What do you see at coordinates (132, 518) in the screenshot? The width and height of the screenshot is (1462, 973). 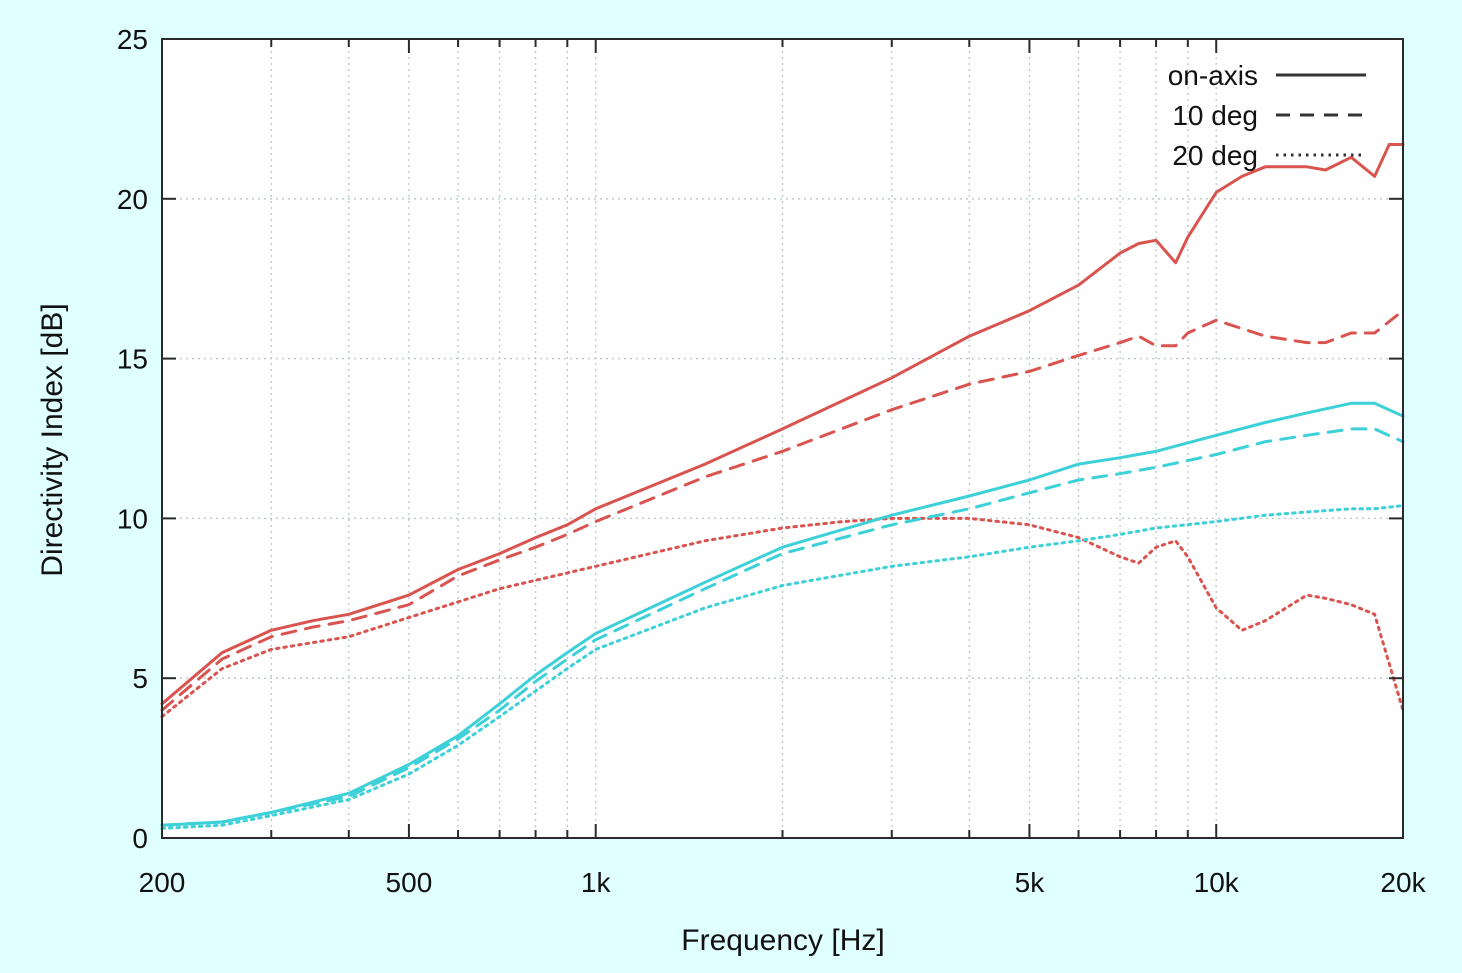 I see `y-tick-label: 10` at bounding box center [132, 518].